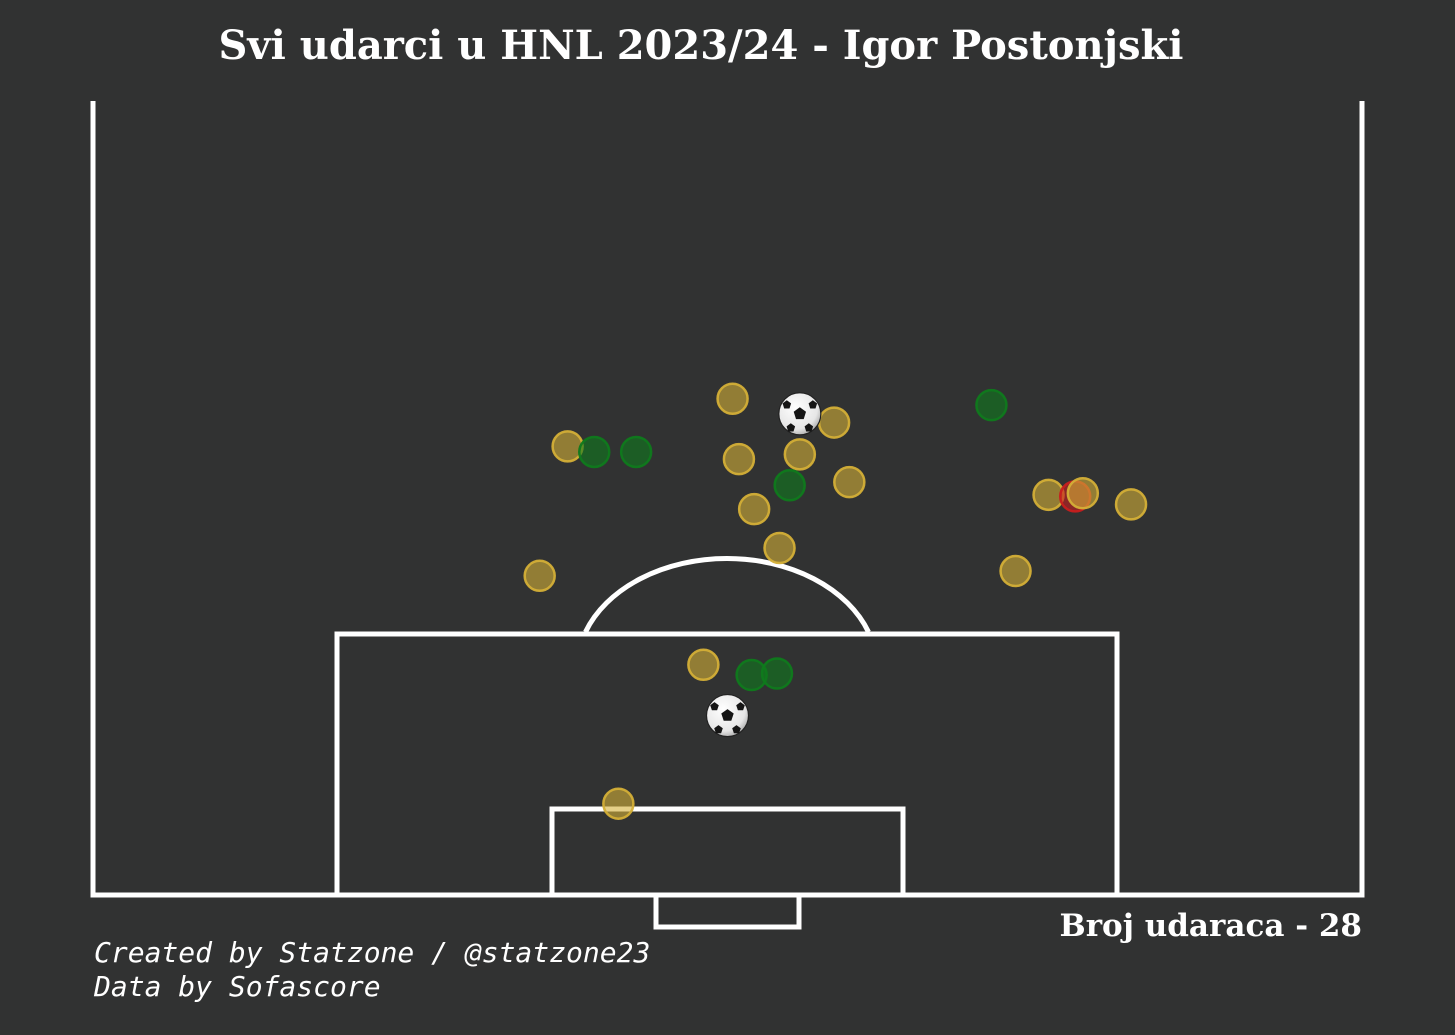 This screenshot has width=1455, height=1035. Describe the element at coordinates (237, 986) in the screenshot. I see `credit-line-data: Data by Sofascore` at that location.